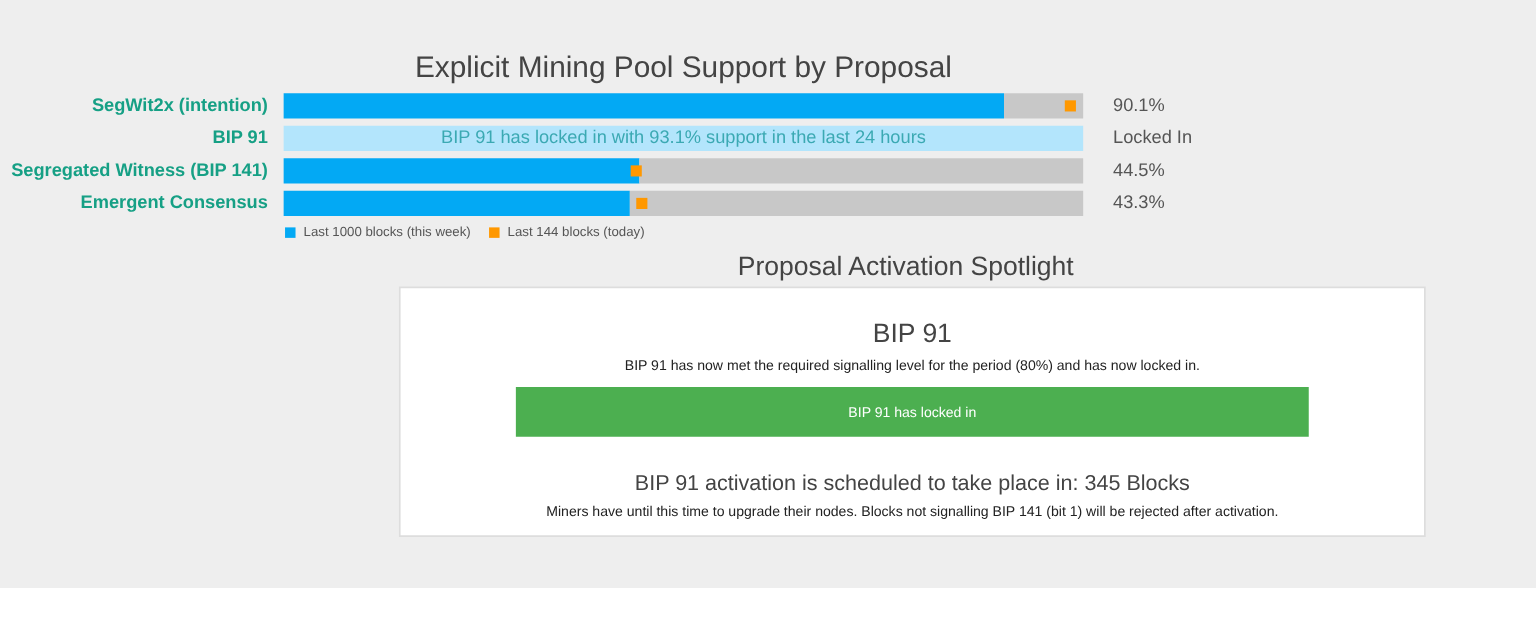 The width and height of the screenshot is (1536, 640). Describe the element at coordinates (139, 169) in the screenshot. I see `y-tick-label: Segregated Witness (BIP 141)` at that location.